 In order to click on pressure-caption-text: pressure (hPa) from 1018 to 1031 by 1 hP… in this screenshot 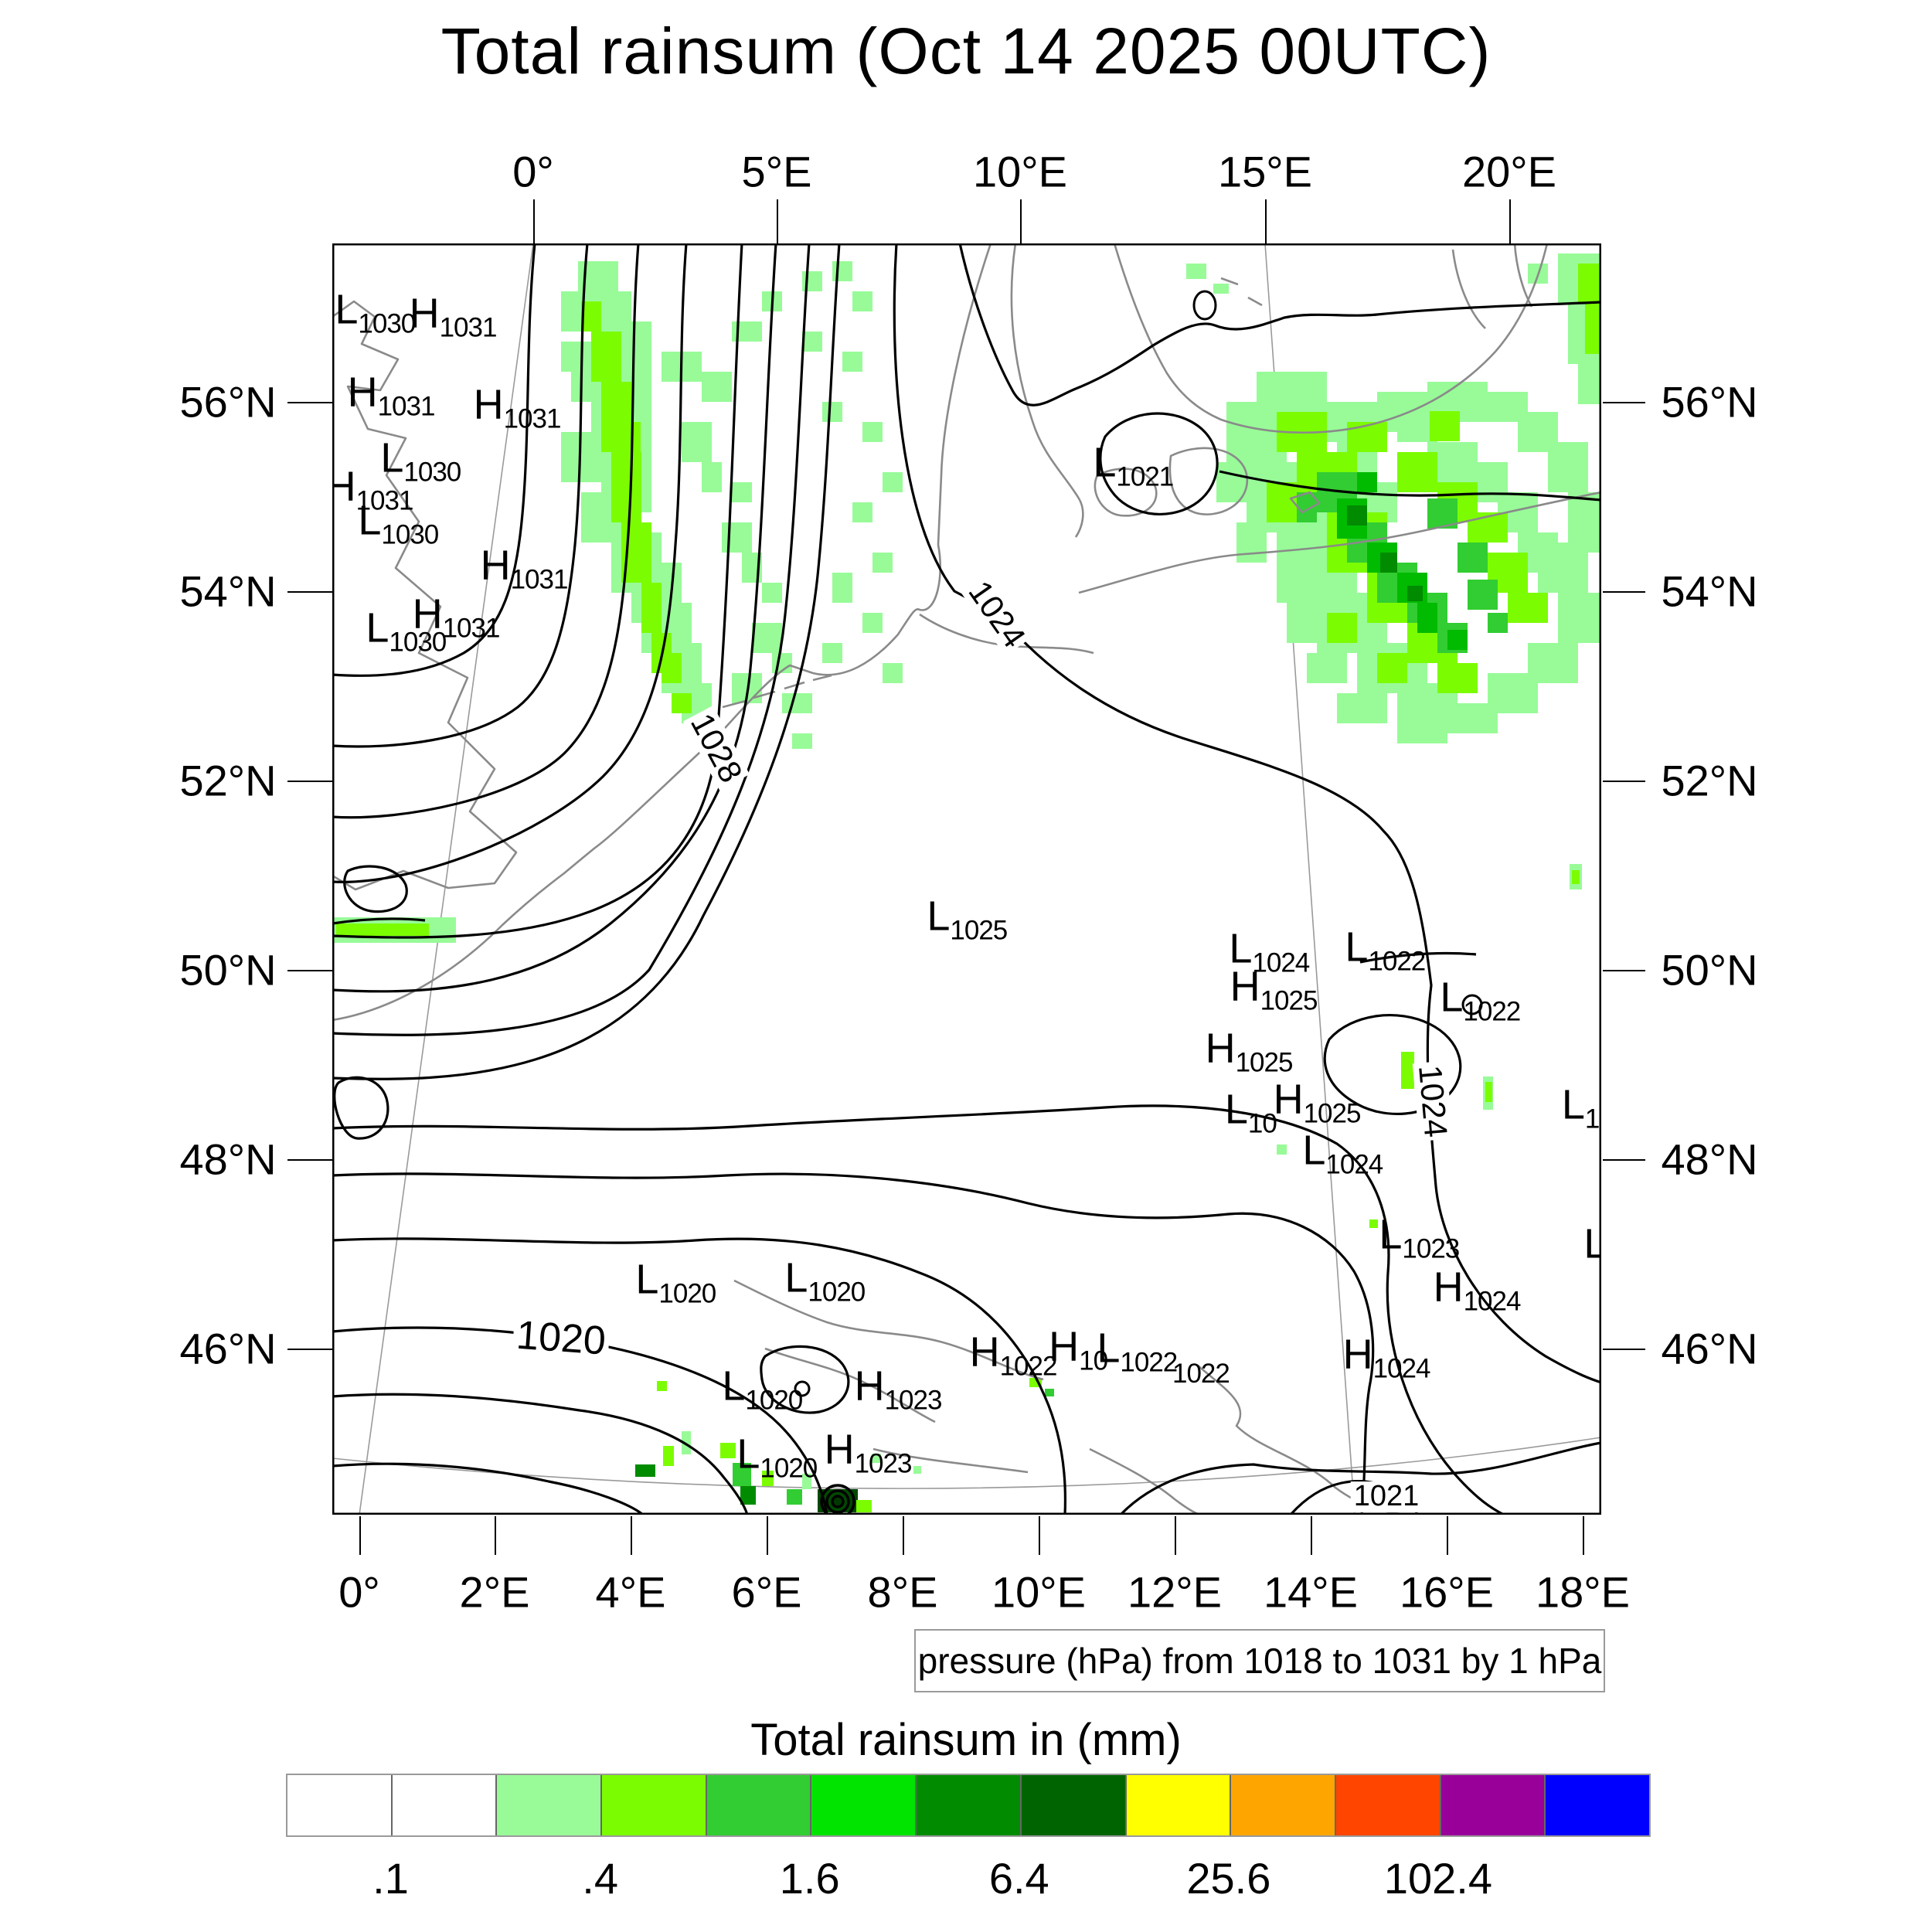, I will do `click(1260, 1661)`.